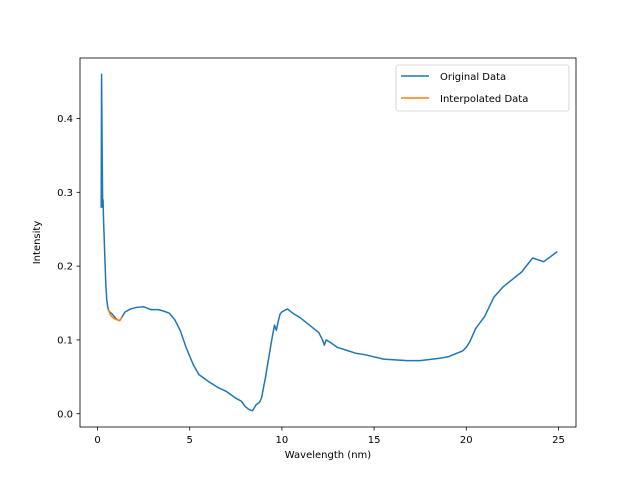 The width and height of the screenshot is (640, 480). I want to click on y-tick-label: 0.2, so click(65, 267).